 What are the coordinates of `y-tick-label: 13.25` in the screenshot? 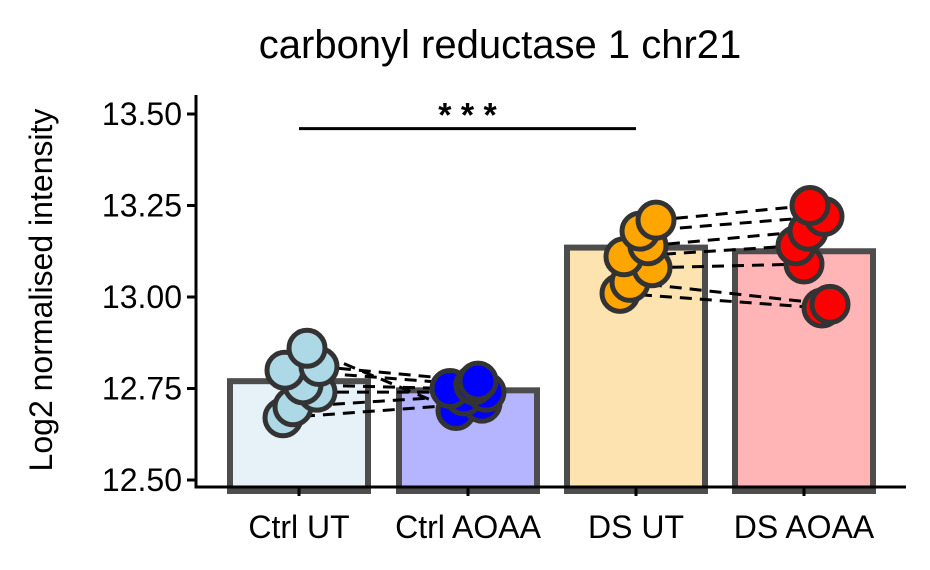 It's located at (142, 206).